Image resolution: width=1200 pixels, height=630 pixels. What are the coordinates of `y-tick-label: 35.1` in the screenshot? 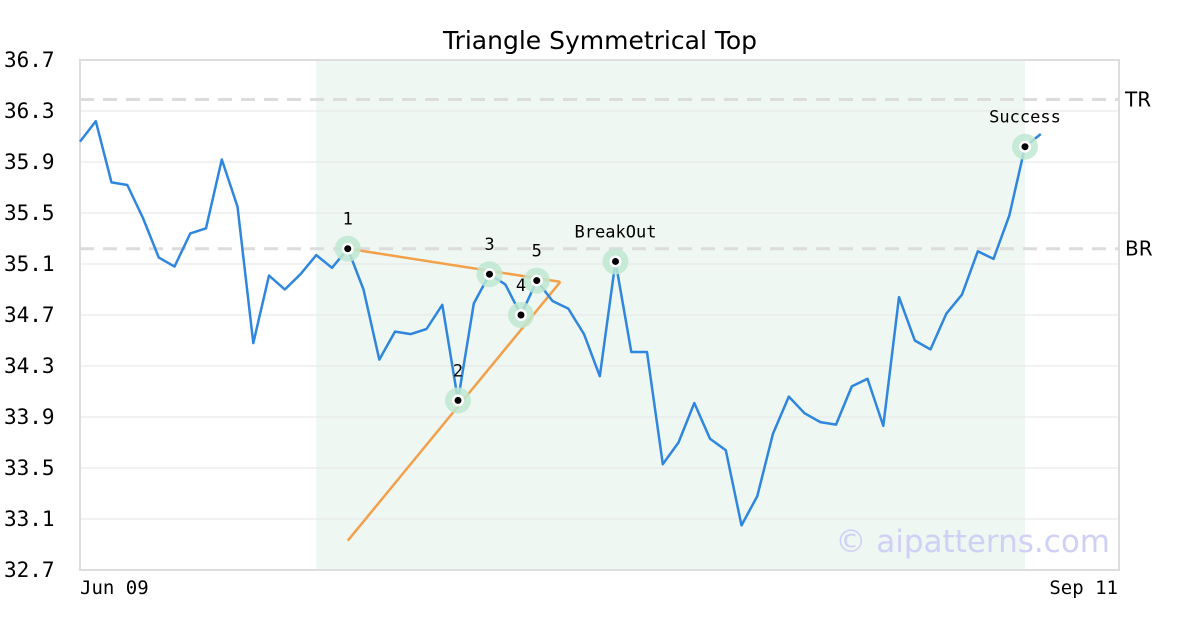 It's located at (29, 264).